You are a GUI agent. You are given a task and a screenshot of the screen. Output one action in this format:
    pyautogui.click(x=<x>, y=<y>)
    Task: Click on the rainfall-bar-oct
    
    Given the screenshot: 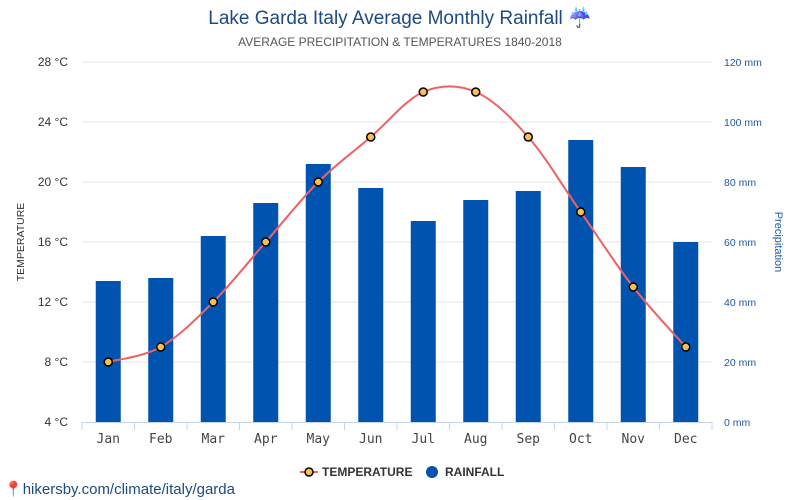 What is the action you would take?
    pyautogui.click(x=581, y=281)
    